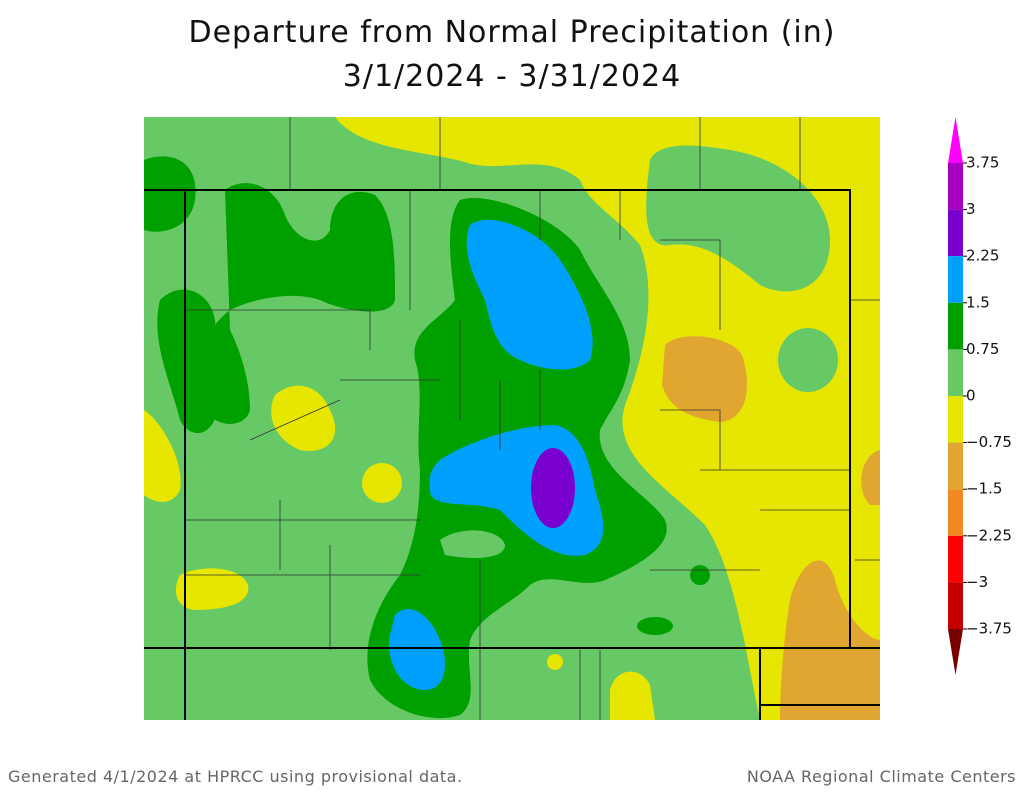 This screenshot has width=1024, height=796. I want to click on footer-right: NOAA Regional Climate Centers, so click(881, 776).